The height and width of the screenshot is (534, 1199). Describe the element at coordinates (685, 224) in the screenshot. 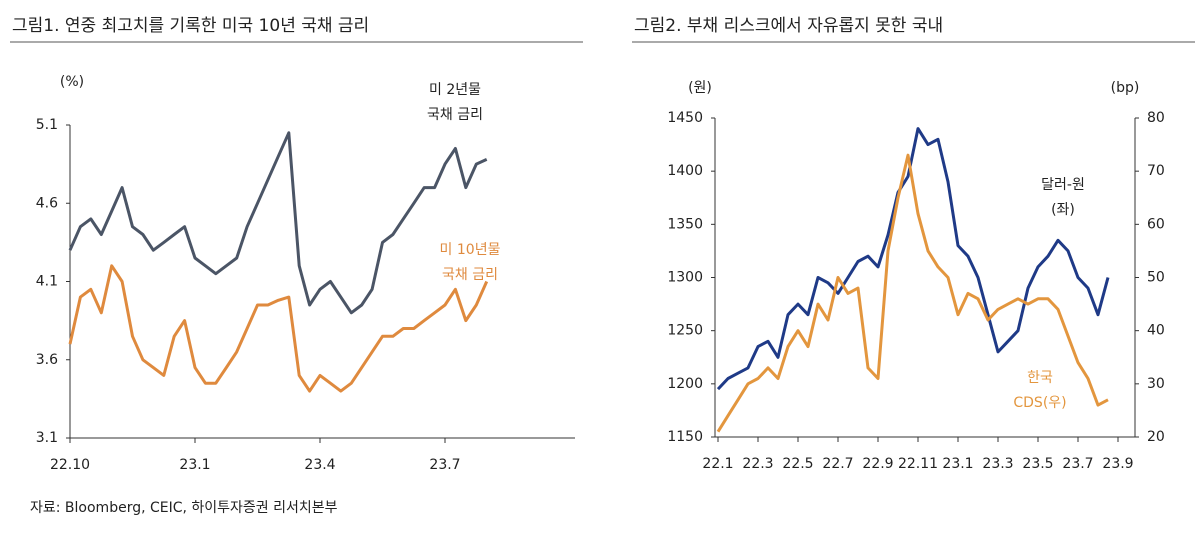

I see `y-tick-label: 1350` at that location.